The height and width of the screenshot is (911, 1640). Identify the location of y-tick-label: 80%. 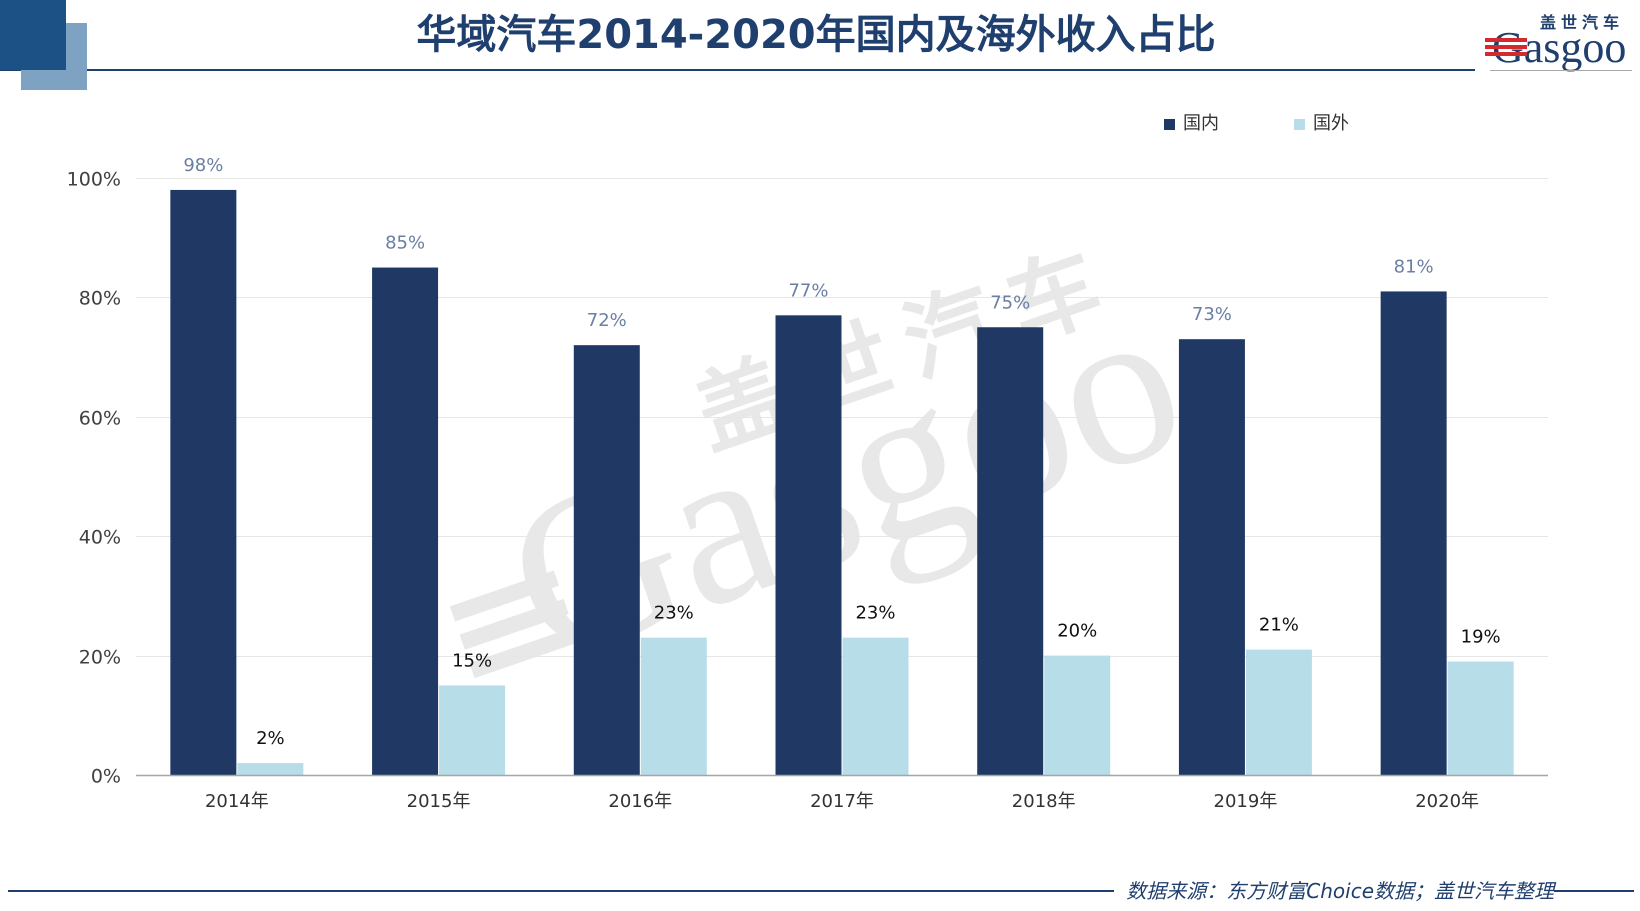
(100, 299).